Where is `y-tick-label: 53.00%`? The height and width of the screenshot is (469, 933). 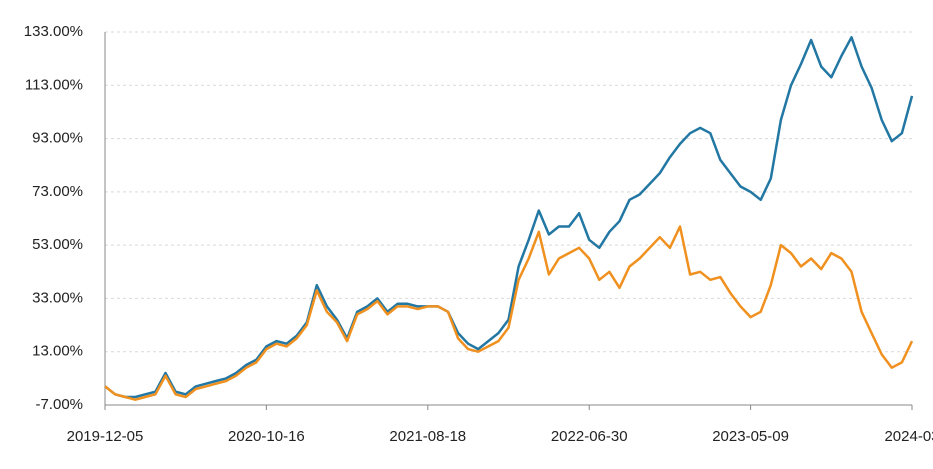 y-tick-label: 53.00% is located at coordinates (57, 244).